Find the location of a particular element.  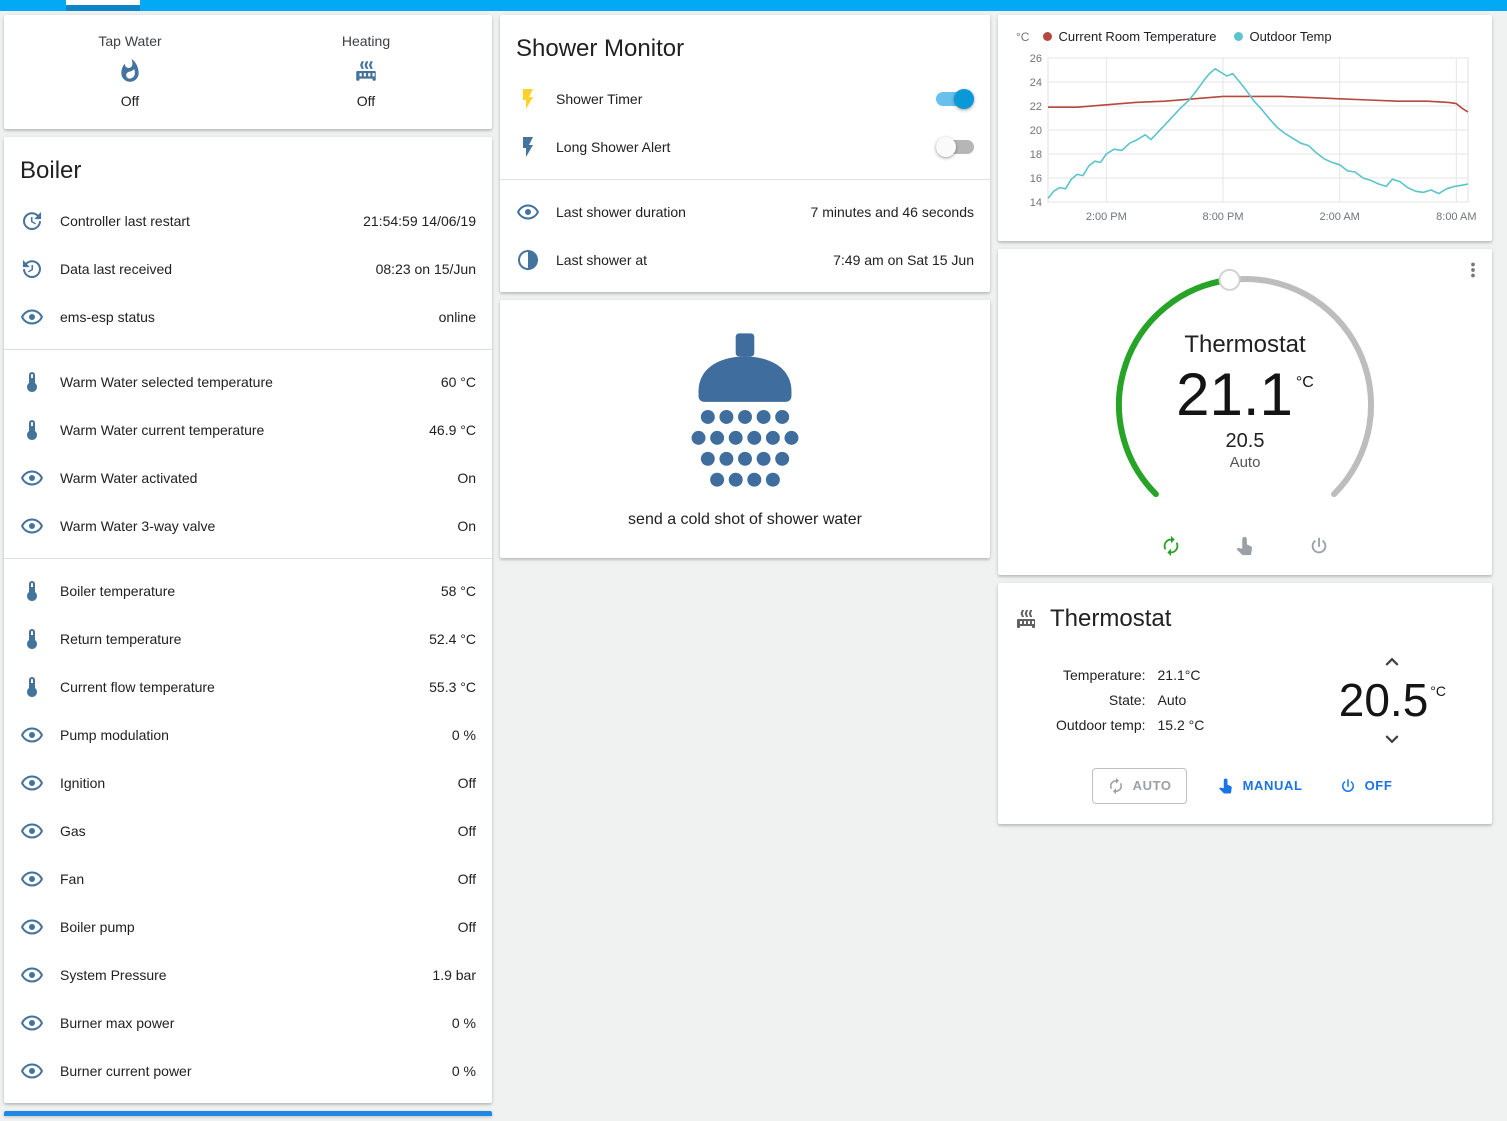

increase-temp-button is located at coordinates (1392, 662).